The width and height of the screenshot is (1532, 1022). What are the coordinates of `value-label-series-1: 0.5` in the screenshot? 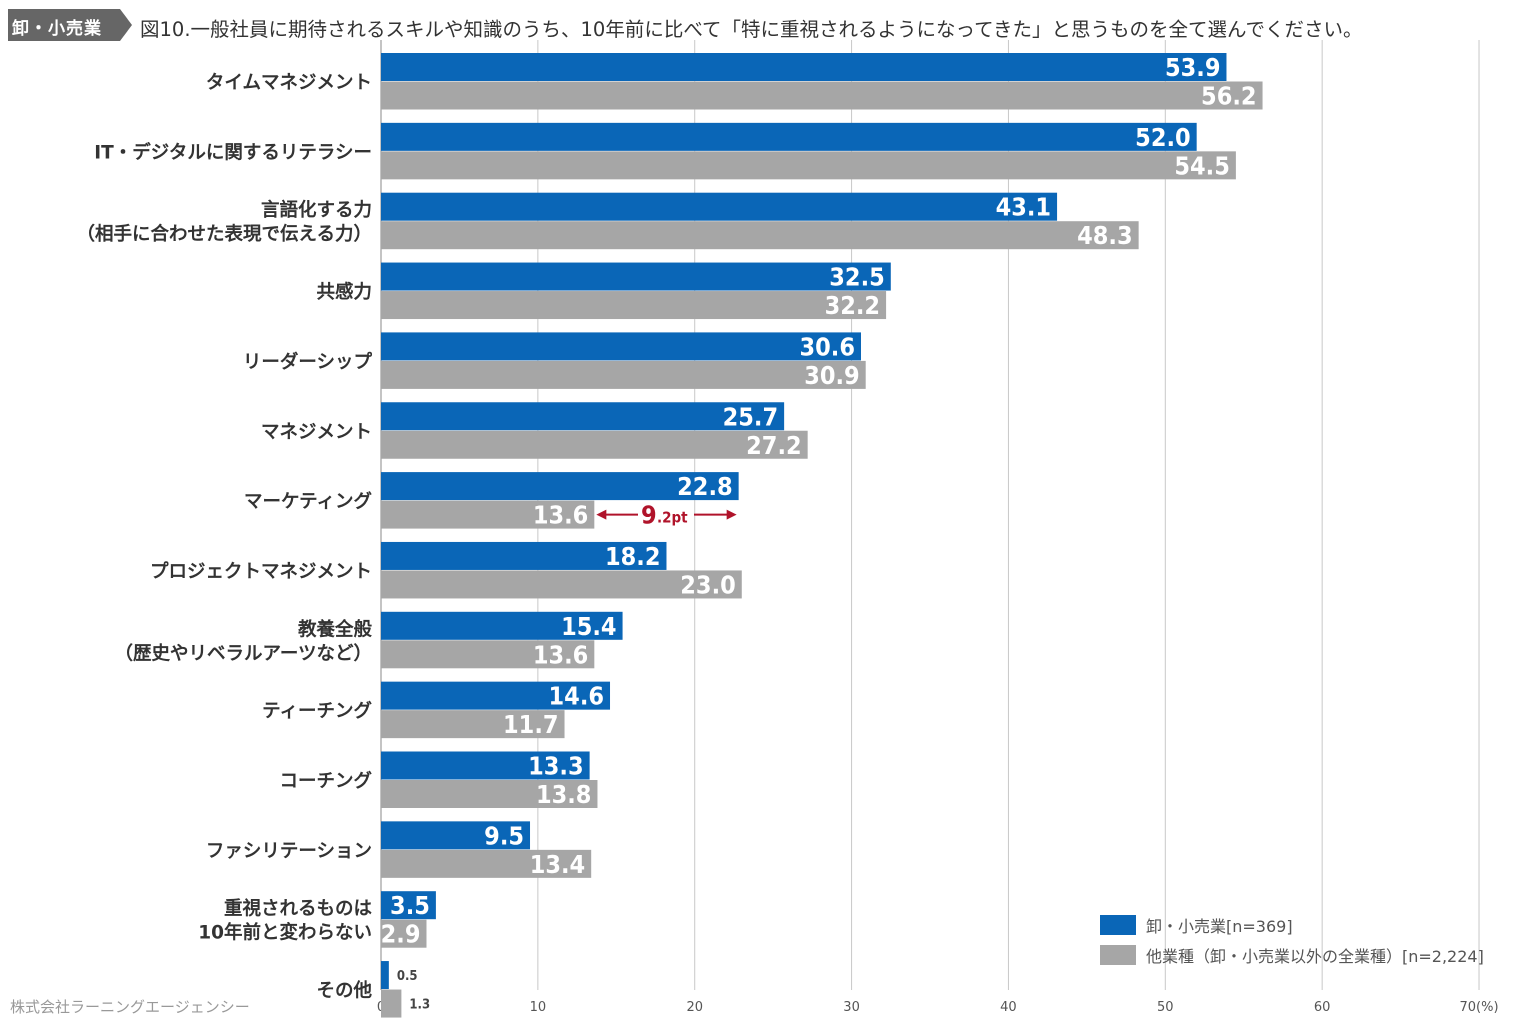 It's located at (407, 976).